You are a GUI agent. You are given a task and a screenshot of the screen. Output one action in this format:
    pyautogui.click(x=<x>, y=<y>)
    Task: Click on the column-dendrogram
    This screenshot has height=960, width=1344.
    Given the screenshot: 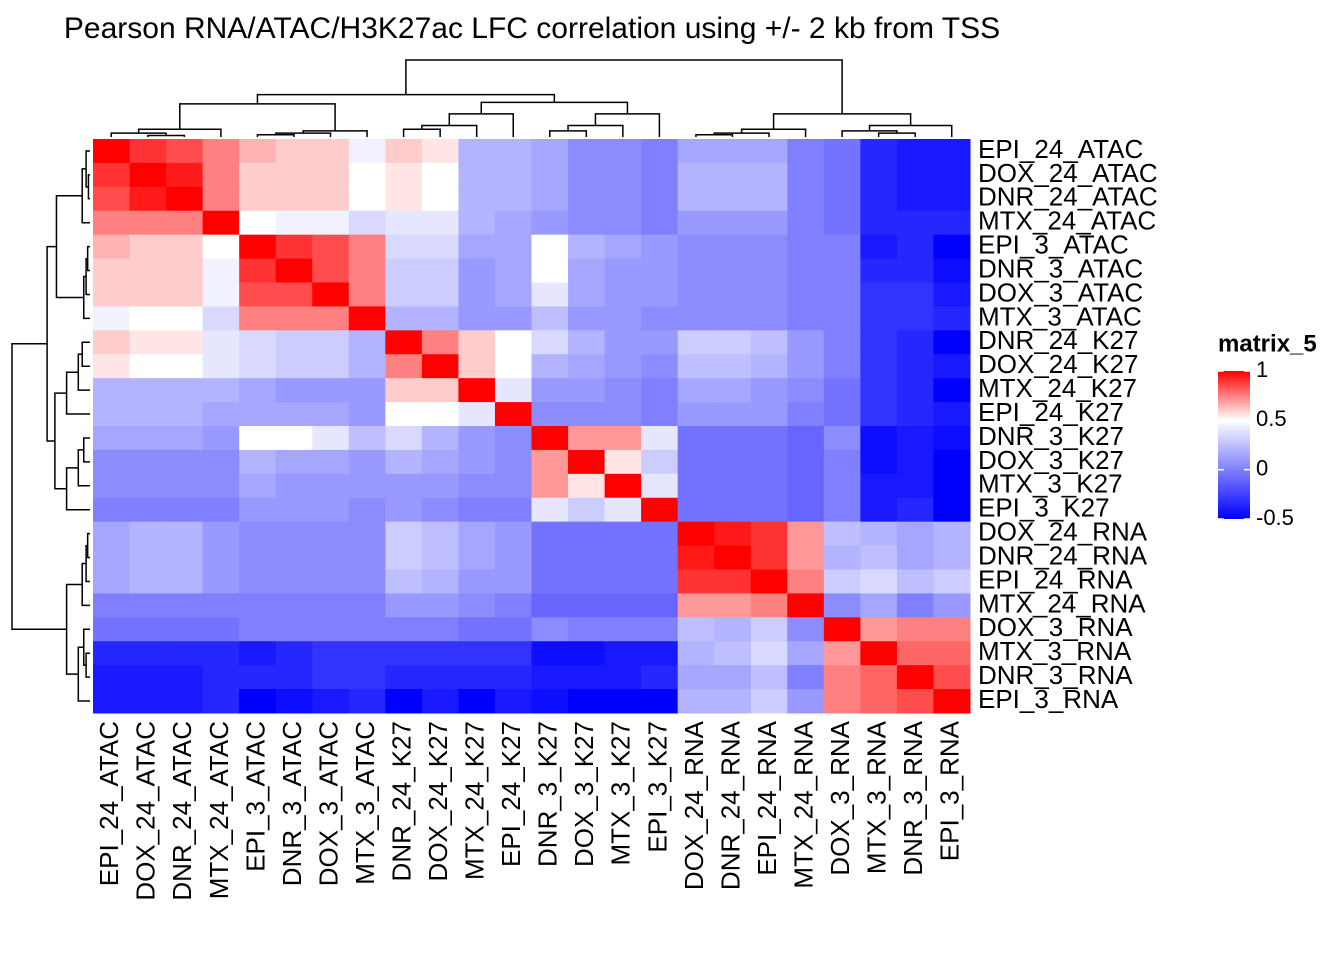 What is the action you would take?
    pyautogui.click(x=335, y=133)
    